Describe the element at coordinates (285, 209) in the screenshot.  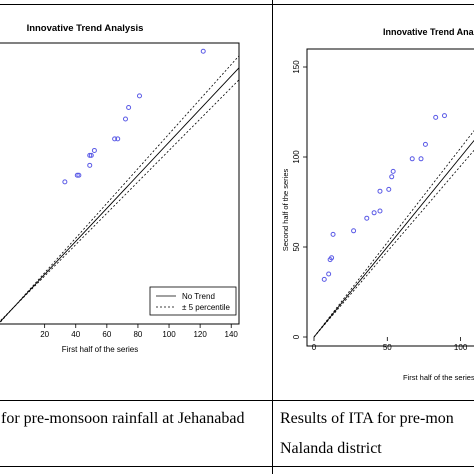
I see `y-axis-label: Second half of the series` at that location.